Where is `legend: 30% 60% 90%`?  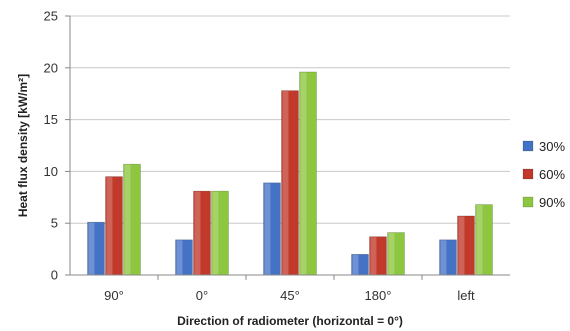
legend: 30% 60% 90% is located at coordinates (543, 174).